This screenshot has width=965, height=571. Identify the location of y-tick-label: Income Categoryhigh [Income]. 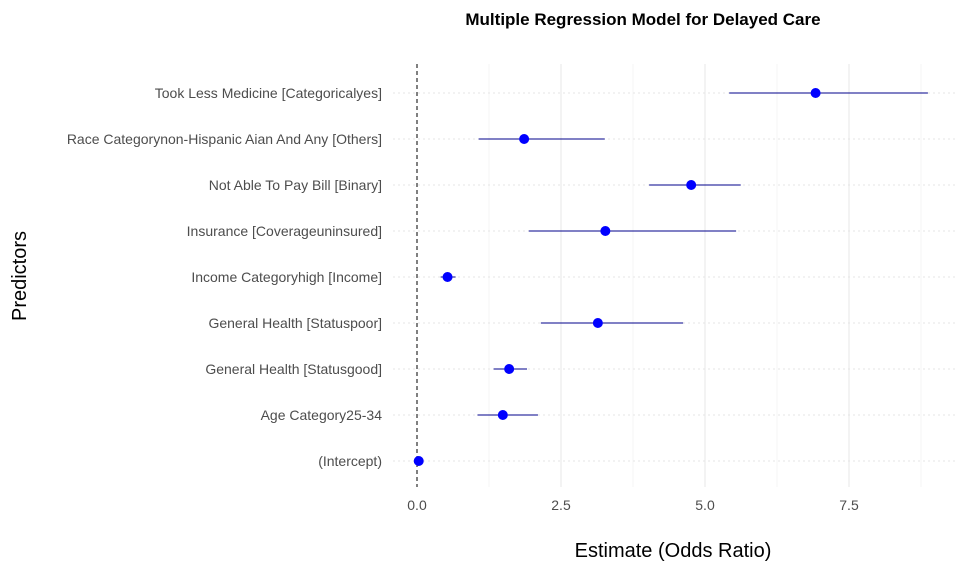
(286, 277).